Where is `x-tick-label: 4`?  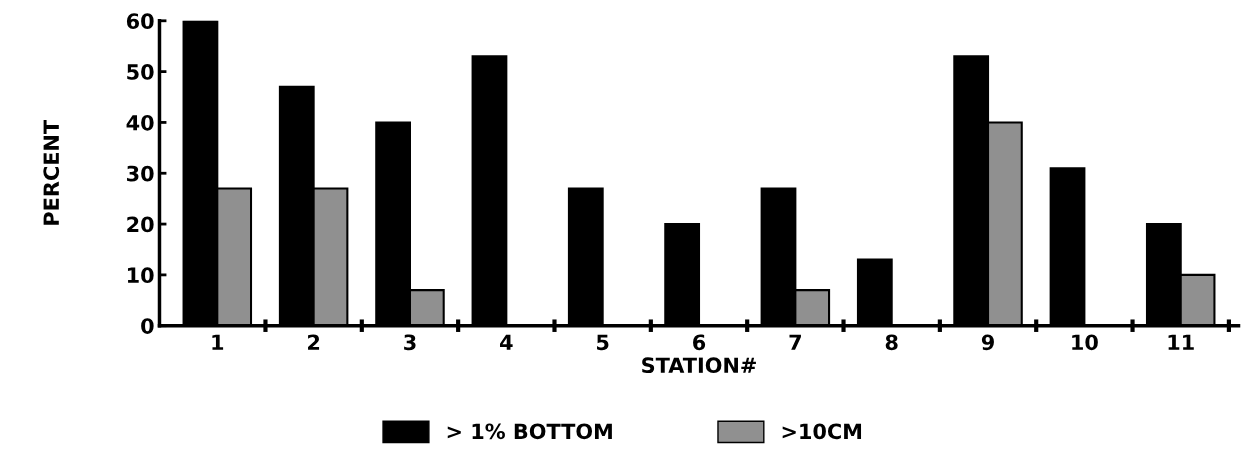 x-tick-label: 4 is located at coordinates (506, 342).